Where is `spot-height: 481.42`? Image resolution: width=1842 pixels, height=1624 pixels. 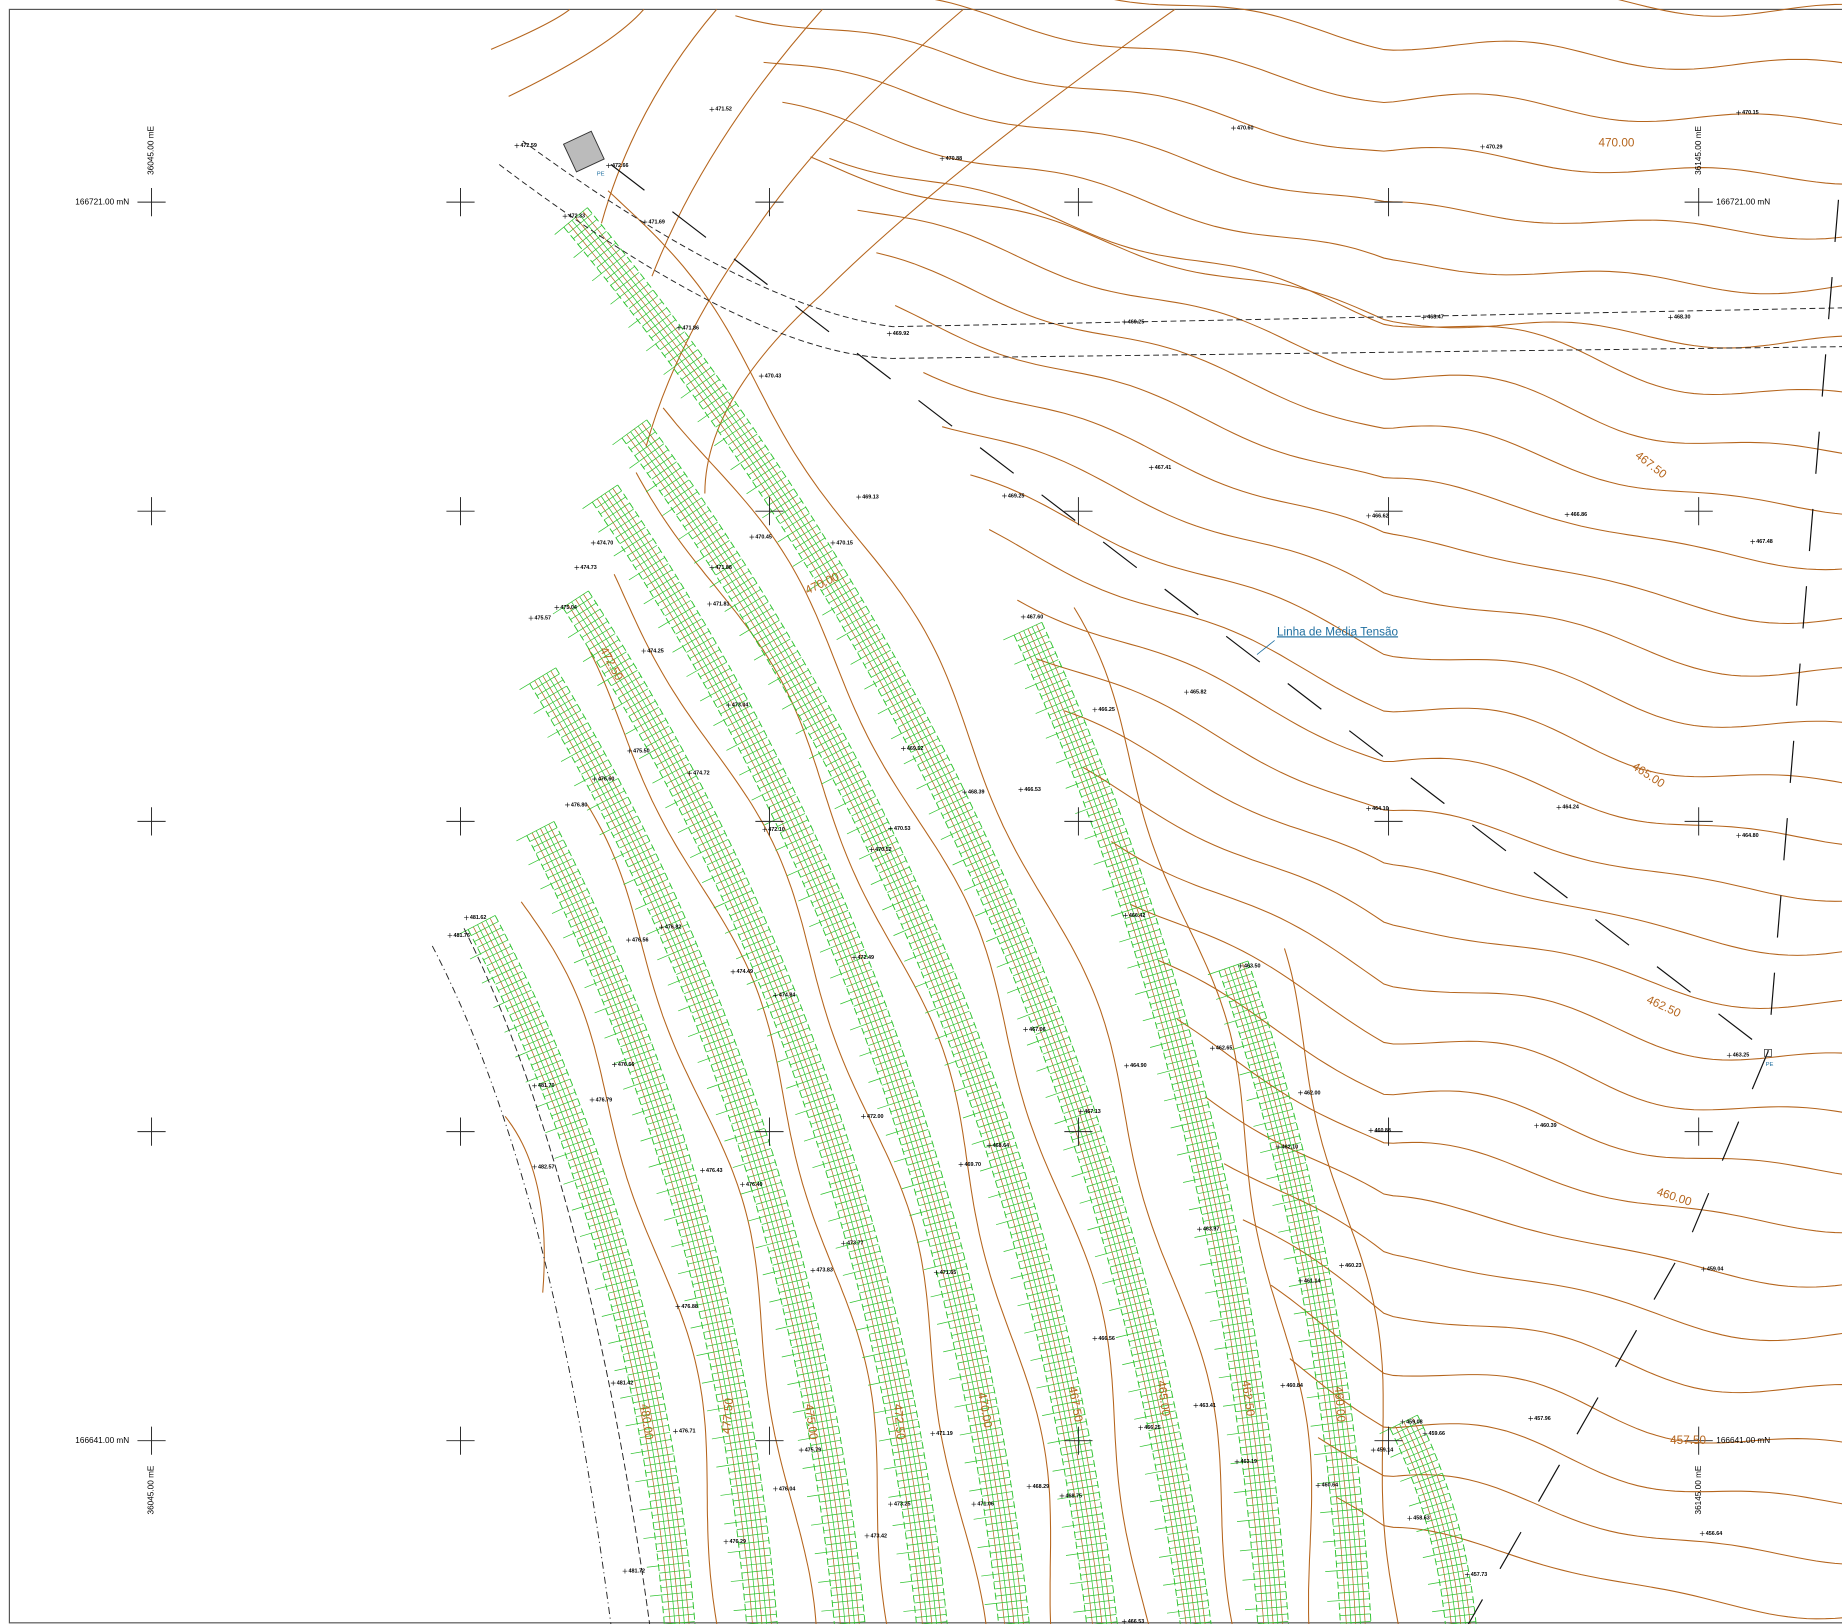
spot-height: 481.42 is located at coordinates (625, 1384).